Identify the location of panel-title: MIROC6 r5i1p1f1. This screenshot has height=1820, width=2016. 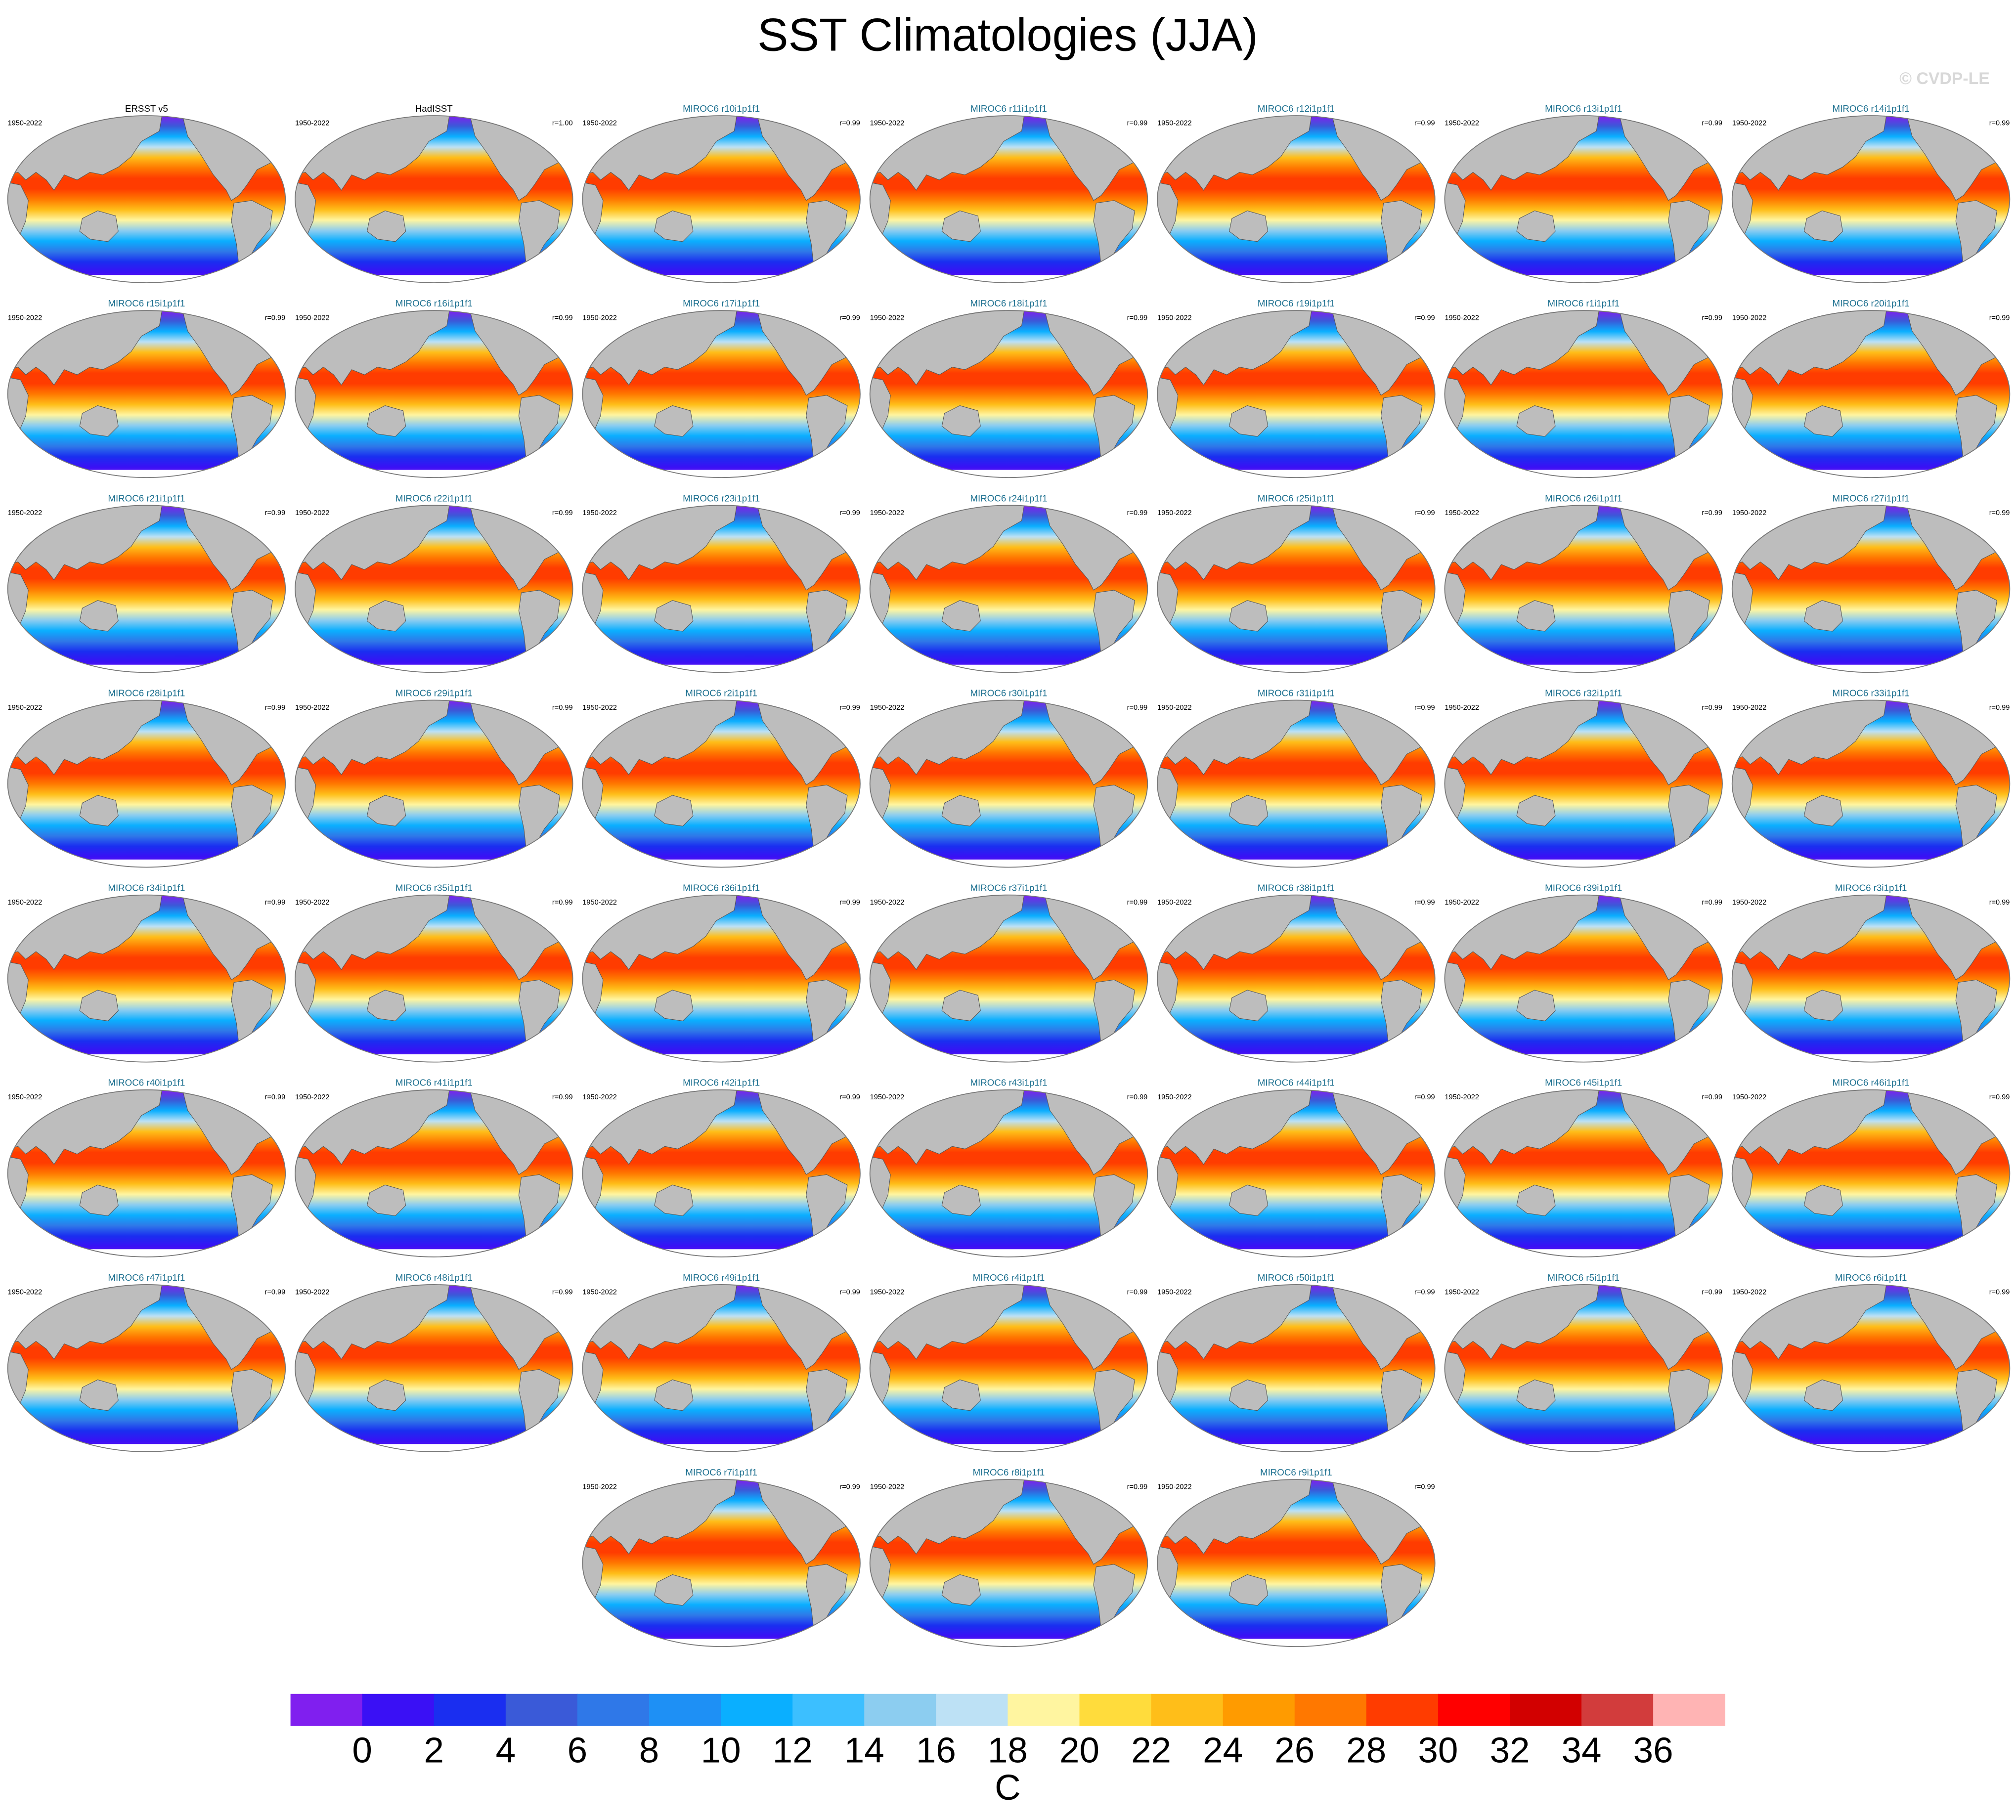
(1584, 1277).